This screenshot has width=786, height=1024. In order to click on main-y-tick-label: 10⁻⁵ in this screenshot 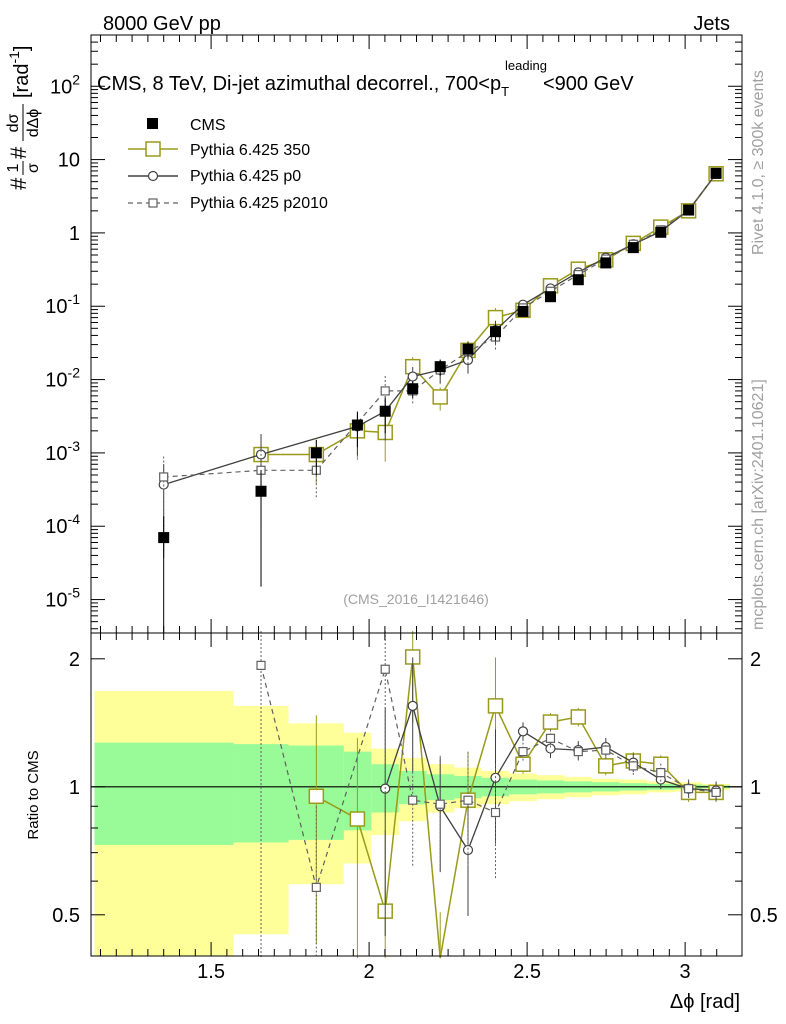, I will do `click(62, 598)`.